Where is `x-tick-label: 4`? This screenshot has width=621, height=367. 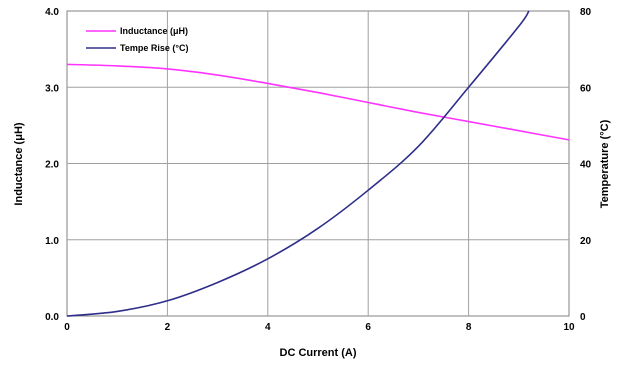
x-tick-label: 4 is located at coordinates (268, 327).